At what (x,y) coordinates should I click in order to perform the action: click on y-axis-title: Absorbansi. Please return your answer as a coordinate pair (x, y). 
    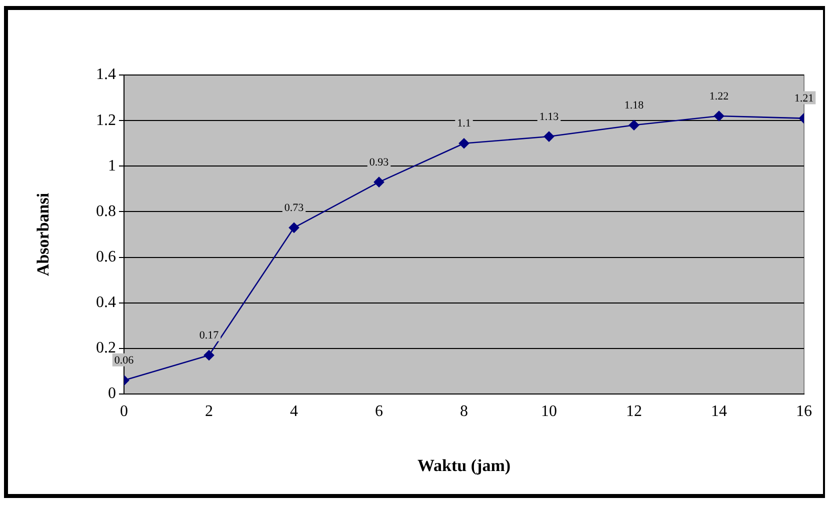
    Looking at the image, I should click on (43, 234).